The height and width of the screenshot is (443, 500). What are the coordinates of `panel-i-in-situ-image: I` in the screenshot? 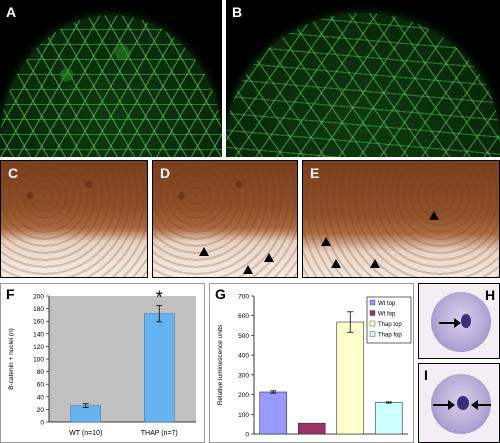 It's located at (459, 403).